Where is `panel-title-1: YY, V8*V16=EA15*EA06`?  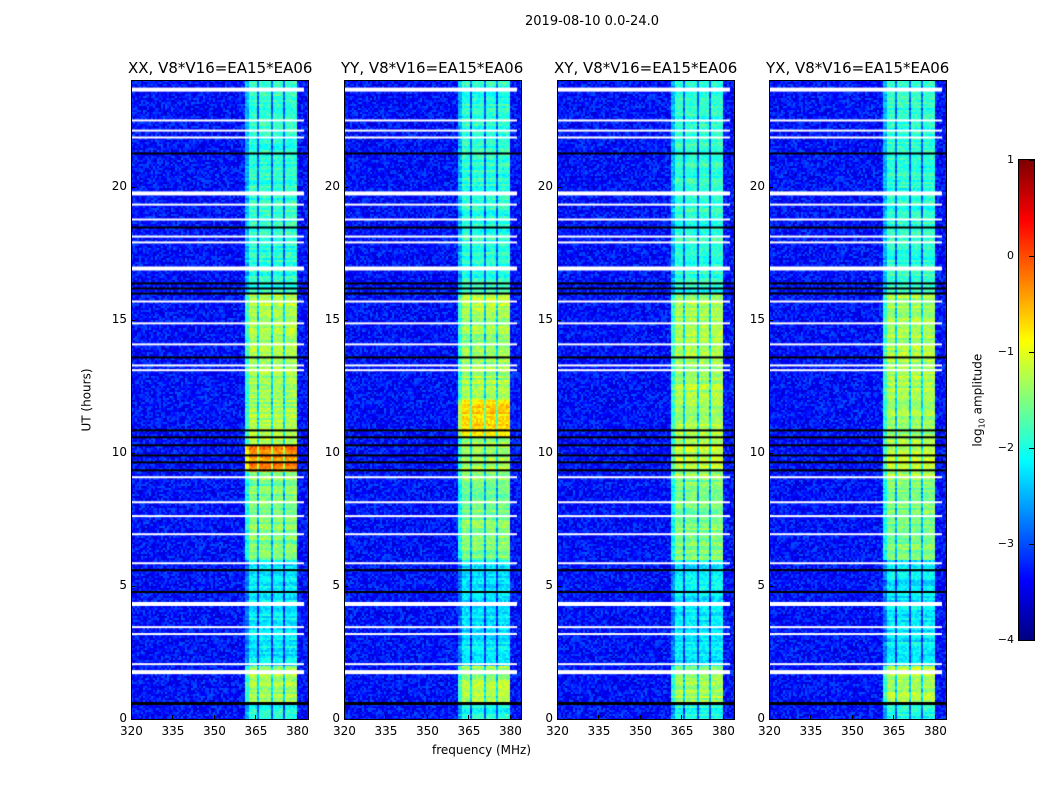
panel-title-1: YY, V8*V16=EA15*EA06 is located at coordinates (432, 68).